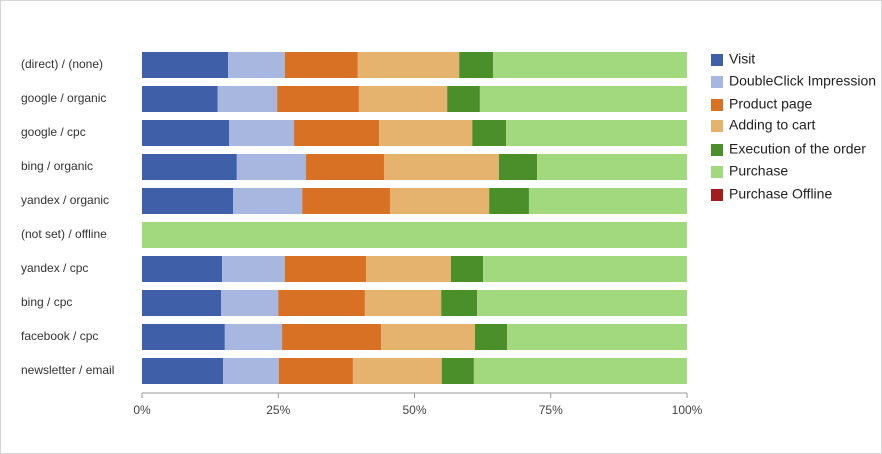  I want to click on y-tick-label: (direct) / (none), so click(62, 64).